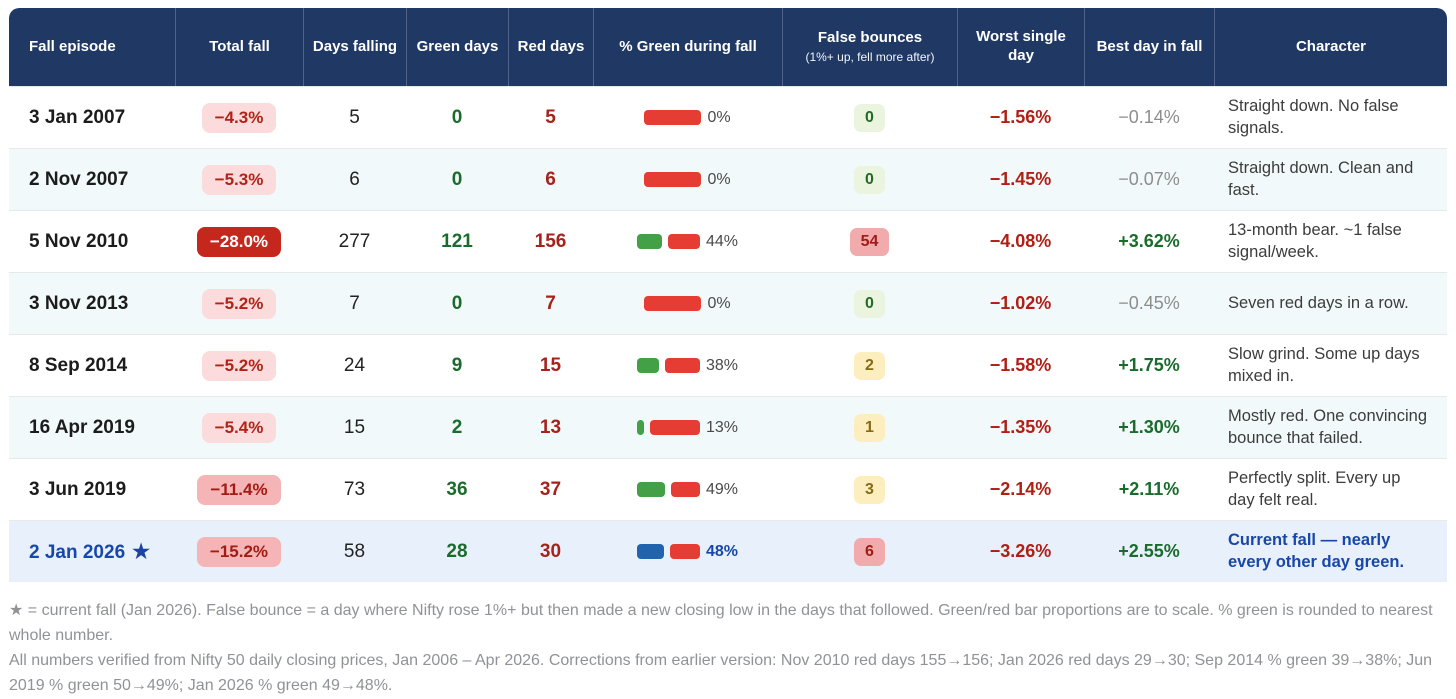 The image size is (1456, 699). What do you see at coordinates (354, 179) in the screenshot?
I see `days-falling-value: 6` at bounding box center [354, 179].